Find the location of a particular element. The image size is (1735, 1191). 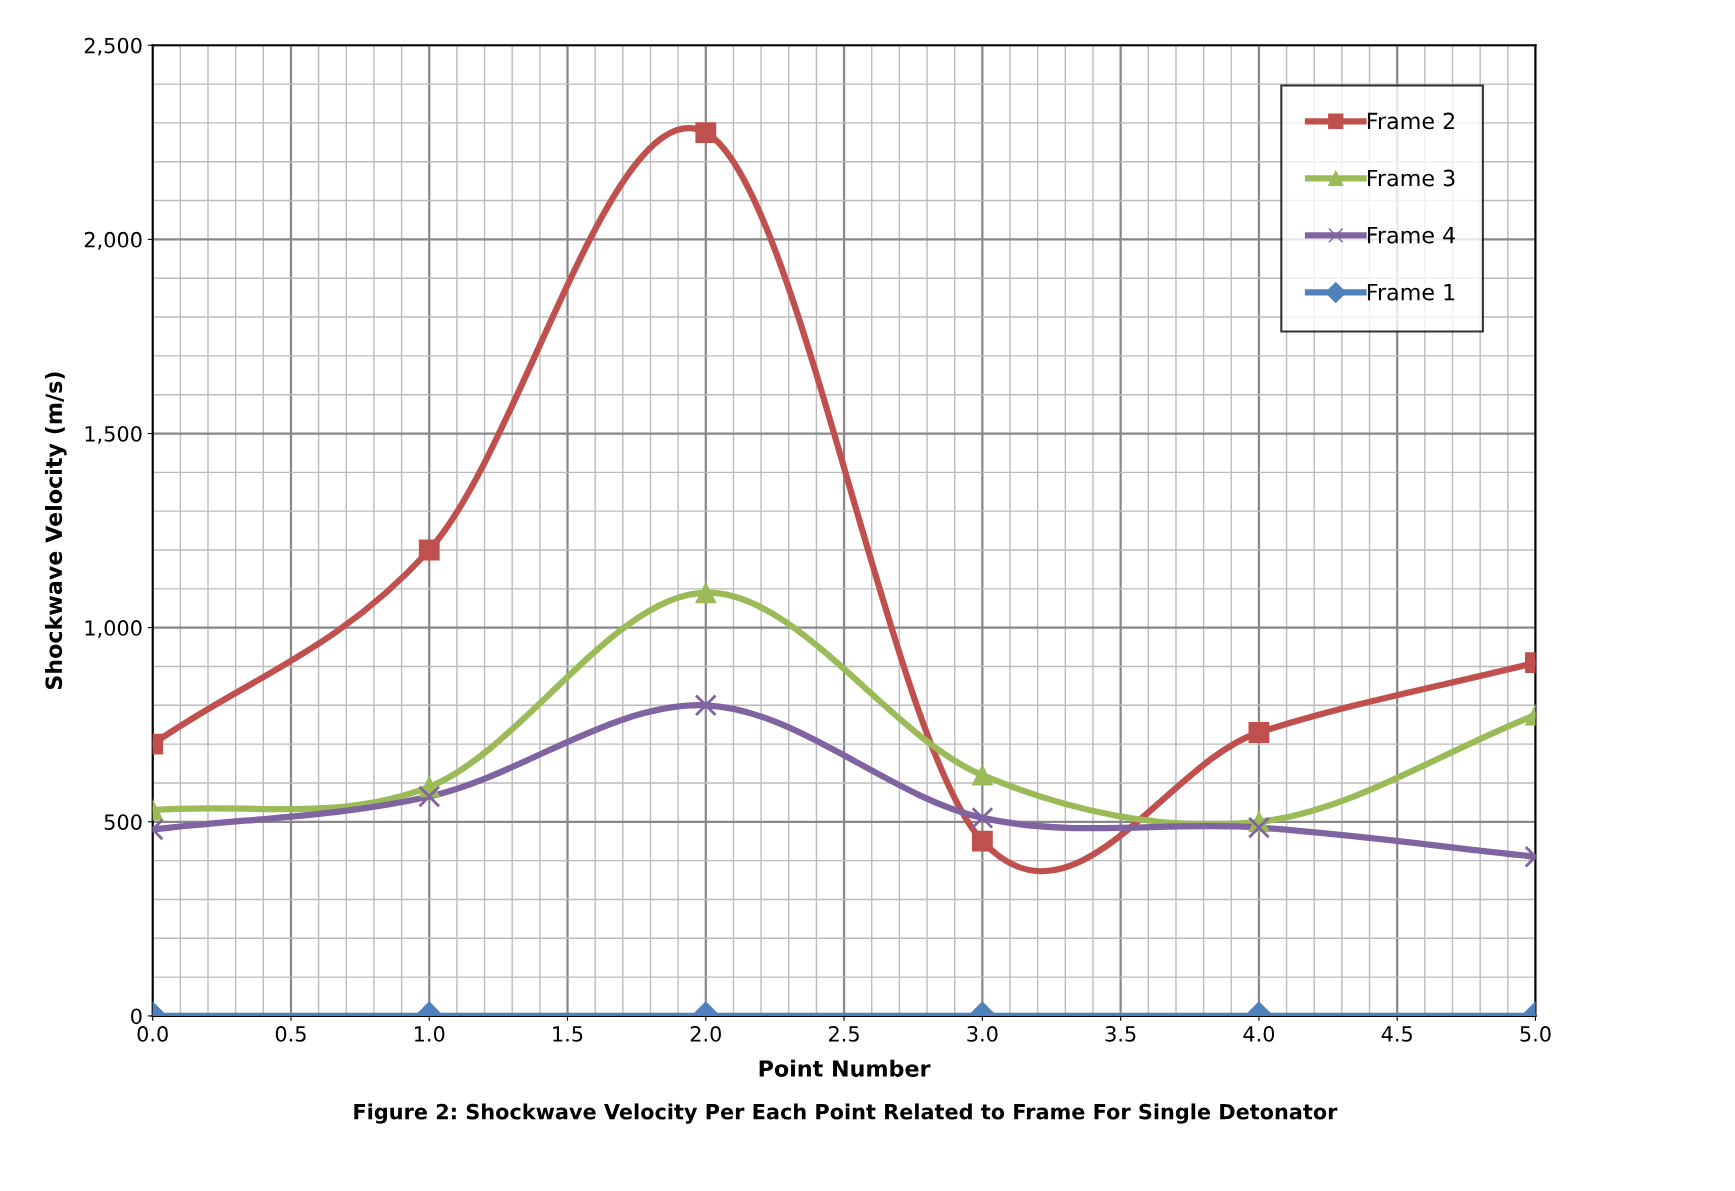

y-tick-label: 2,000 is located at coordinates (113, 240).